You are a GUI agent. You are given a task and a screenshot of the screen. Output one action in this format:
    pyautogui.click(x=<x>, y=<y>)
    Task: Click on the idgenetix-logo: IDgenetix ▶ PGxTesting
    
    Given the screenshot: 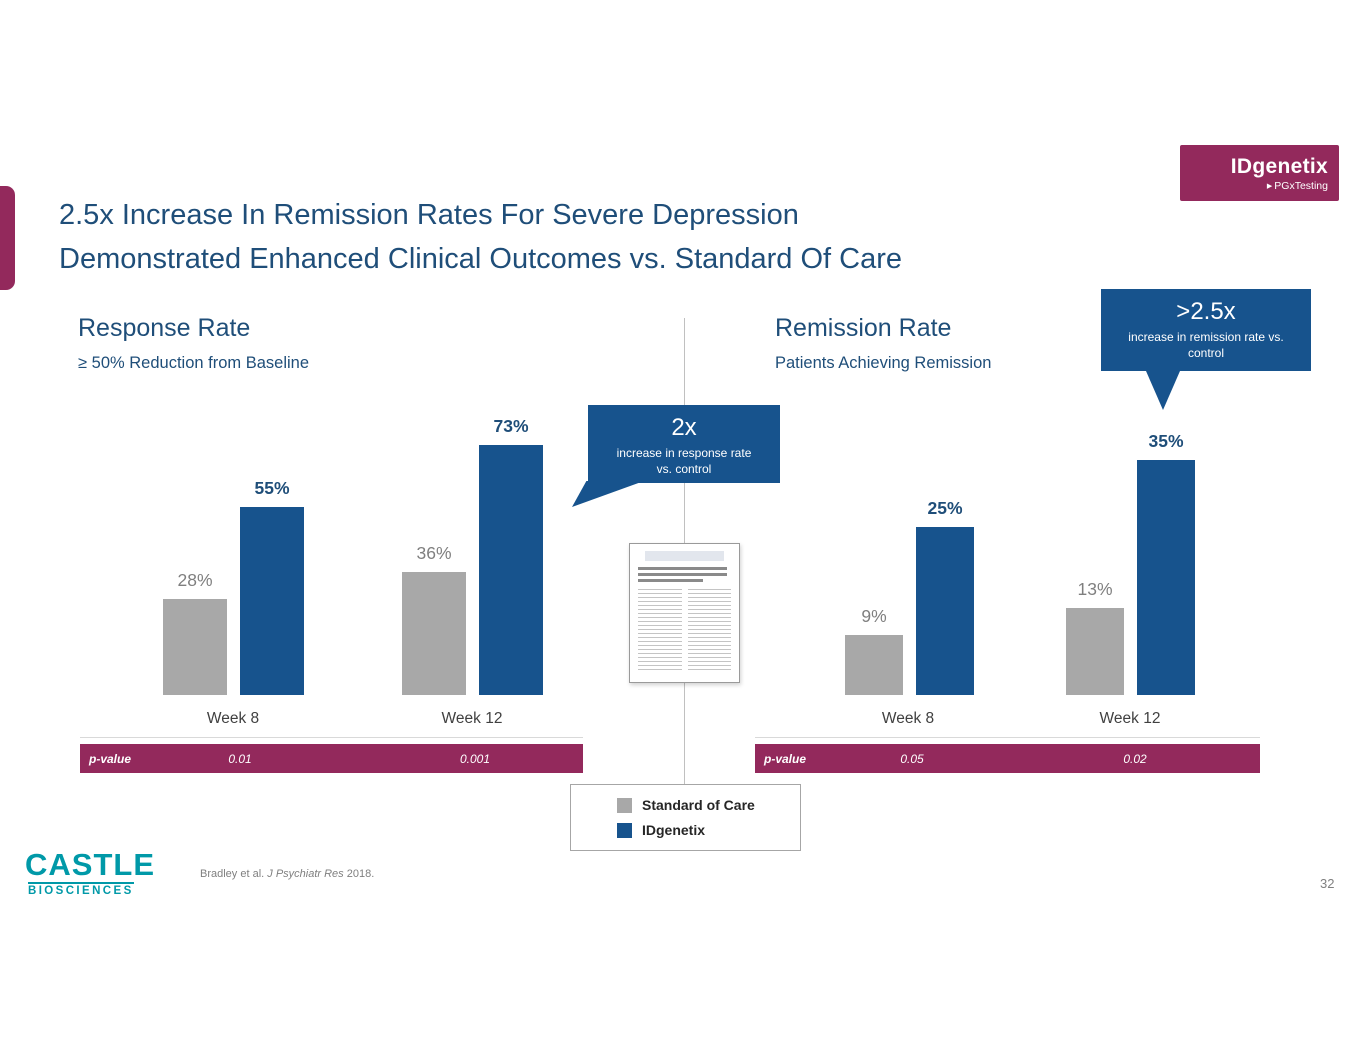 What is the action you would take?
    pyautogui.click(x=1259, y=173)
    